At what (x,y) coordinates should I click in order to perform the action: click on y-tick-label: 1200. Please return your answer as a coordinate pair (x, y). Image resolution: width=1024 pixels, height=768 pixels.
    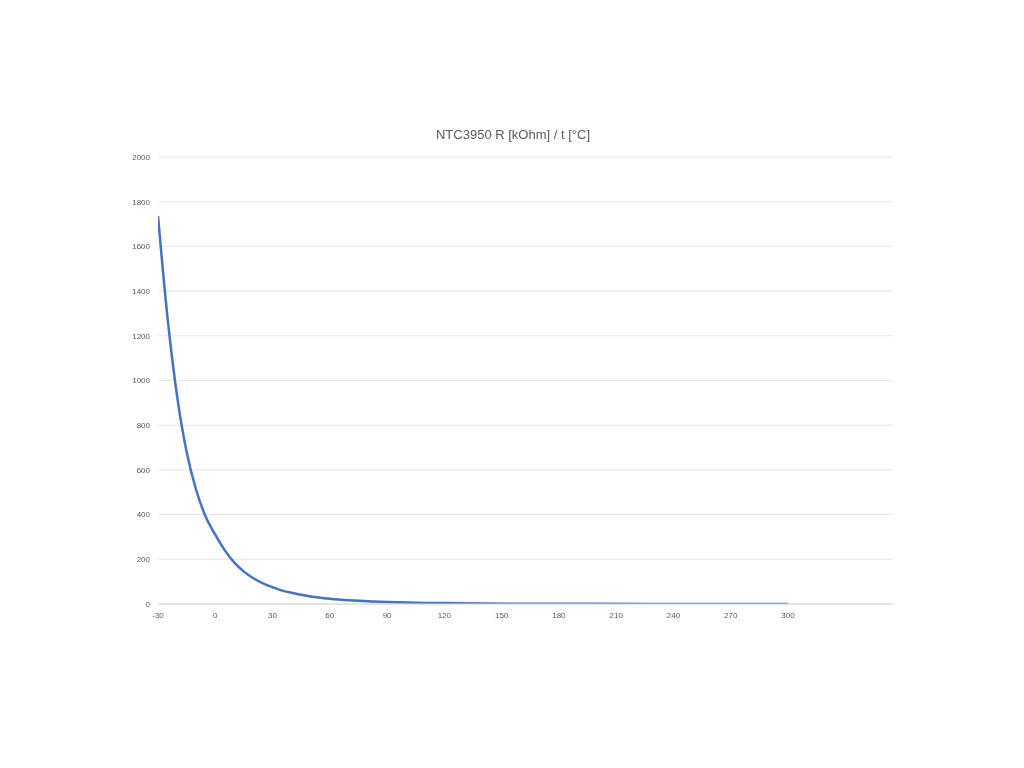
    Looking at the image, I should click on (141, 336).